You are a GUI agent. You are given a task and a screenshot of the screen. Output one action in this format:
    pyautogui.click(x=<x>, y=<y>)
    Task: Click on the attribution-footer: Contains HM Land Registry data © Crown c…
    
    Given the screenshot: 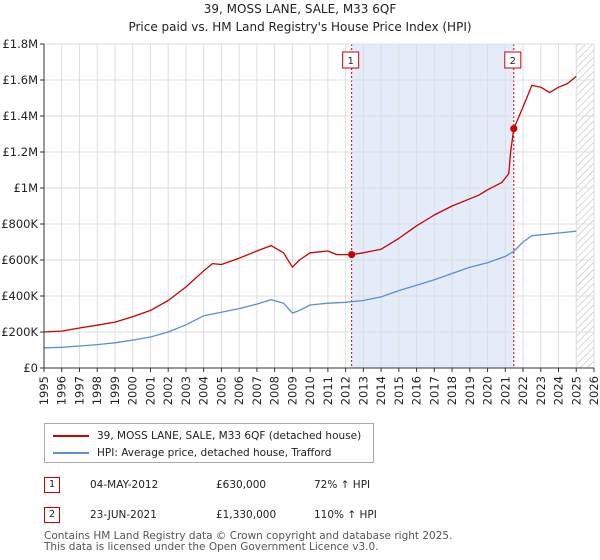 What is the action you would take?
    pyautogui.click(x=248, y=542)
    